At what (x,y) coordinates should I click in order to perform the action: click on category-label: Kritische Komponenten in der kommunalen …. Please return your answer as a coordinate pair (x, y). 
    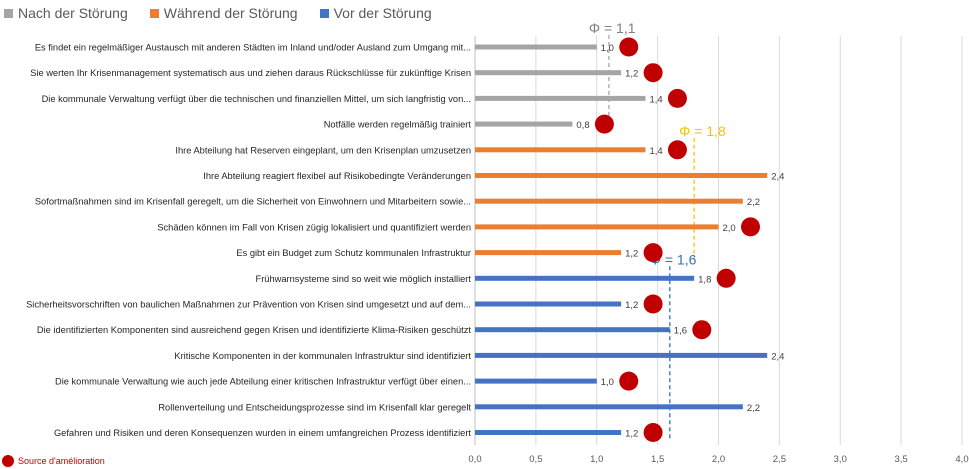
    Looking at the image, I should click on (322, 356).